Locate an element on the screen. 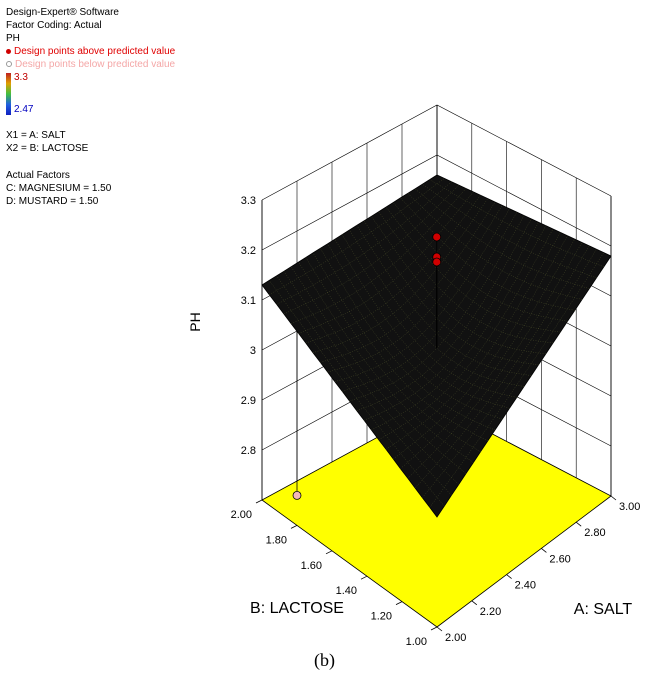 The image size is (649, 676). actual-factor-c: C: MAGNESIUM = 1.50 is located at coordinates (59, 188).